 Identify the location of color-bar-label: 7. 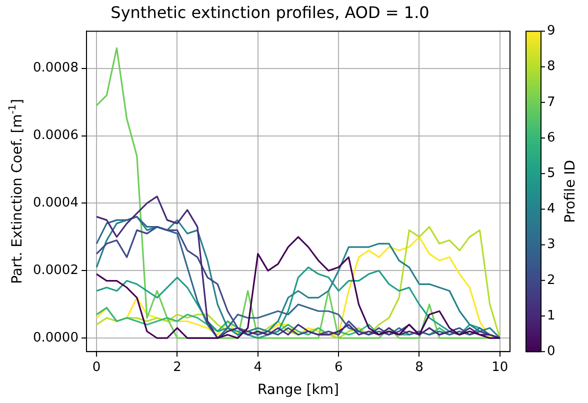
(551, 102).